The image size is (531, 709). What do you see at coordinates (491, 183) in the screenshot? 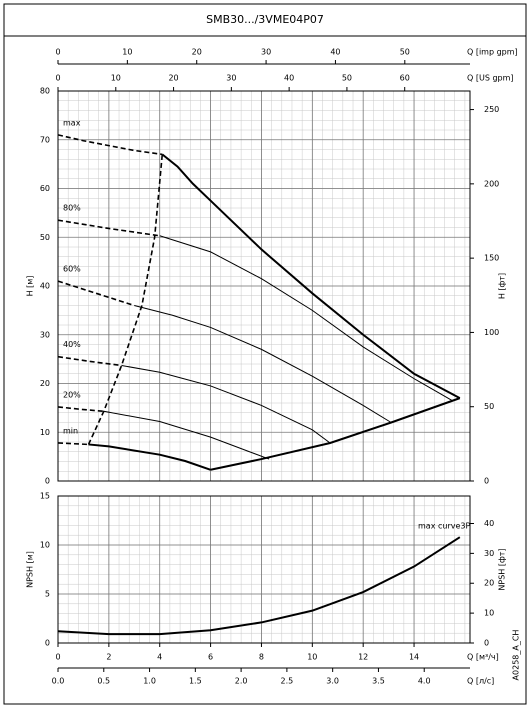
I see `y2-tick-label: 200` at bounding box center [491, 183].